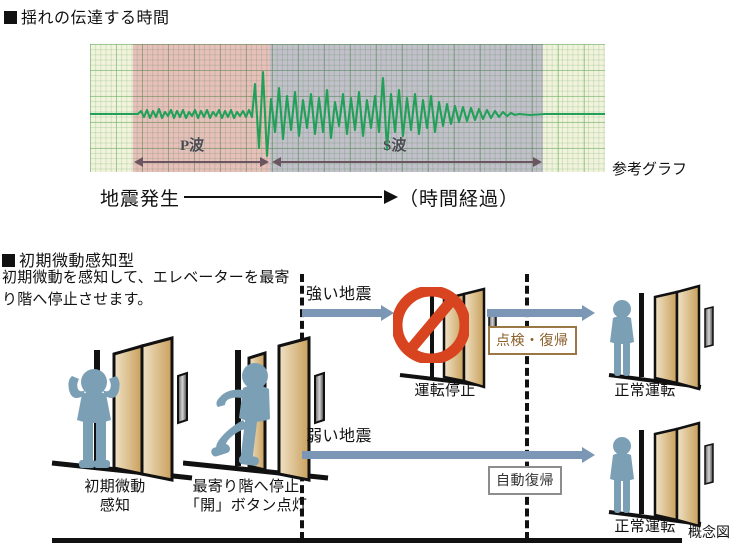  I want to click on s-wave-measure-arrow, so click(407, 162).